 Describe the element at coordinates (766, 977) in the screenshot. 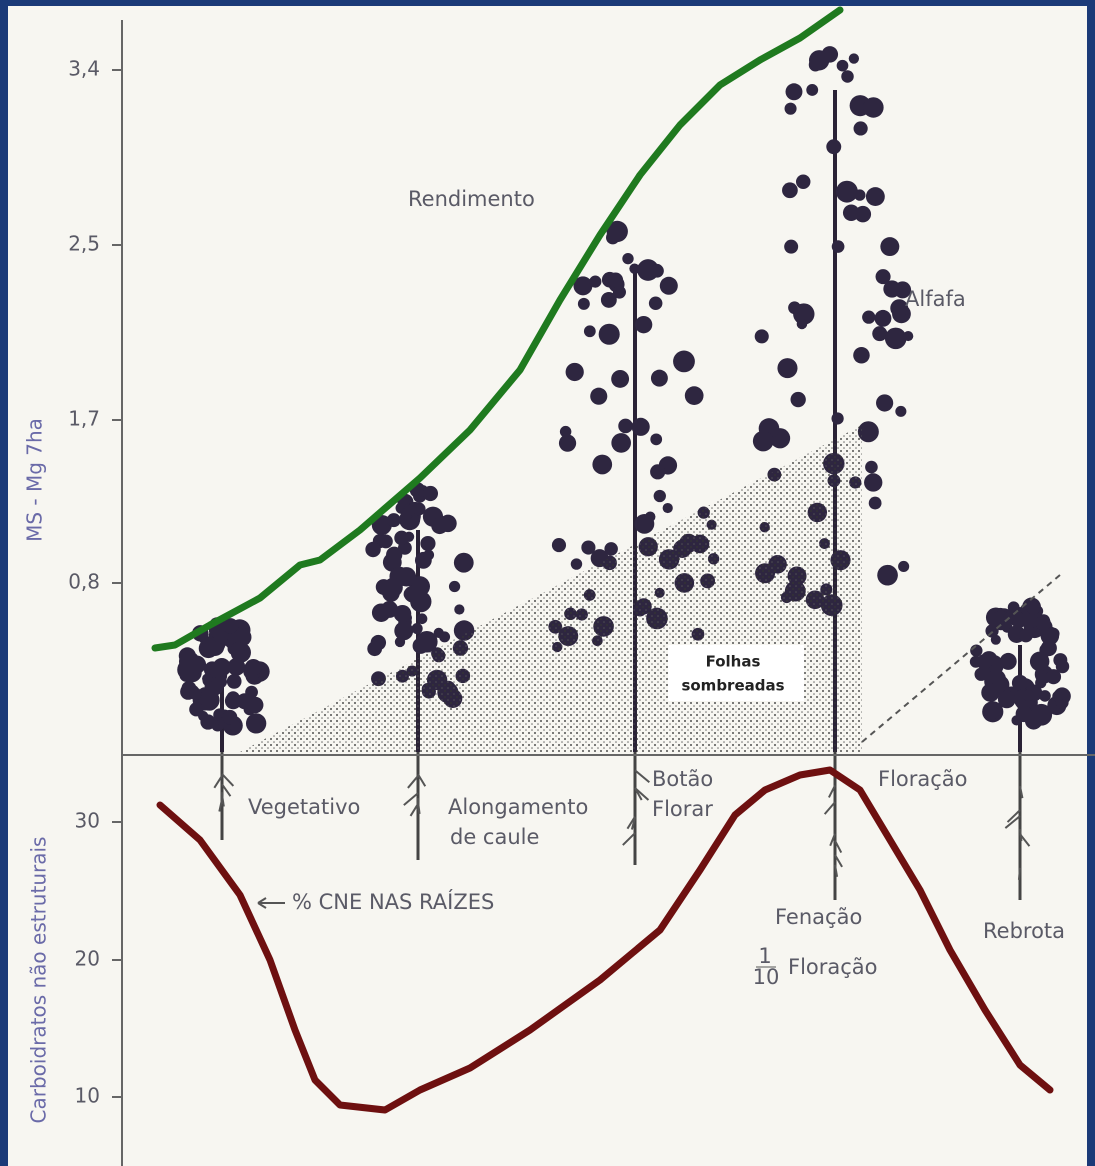

I see `fraction-denominator: 10` at that location.